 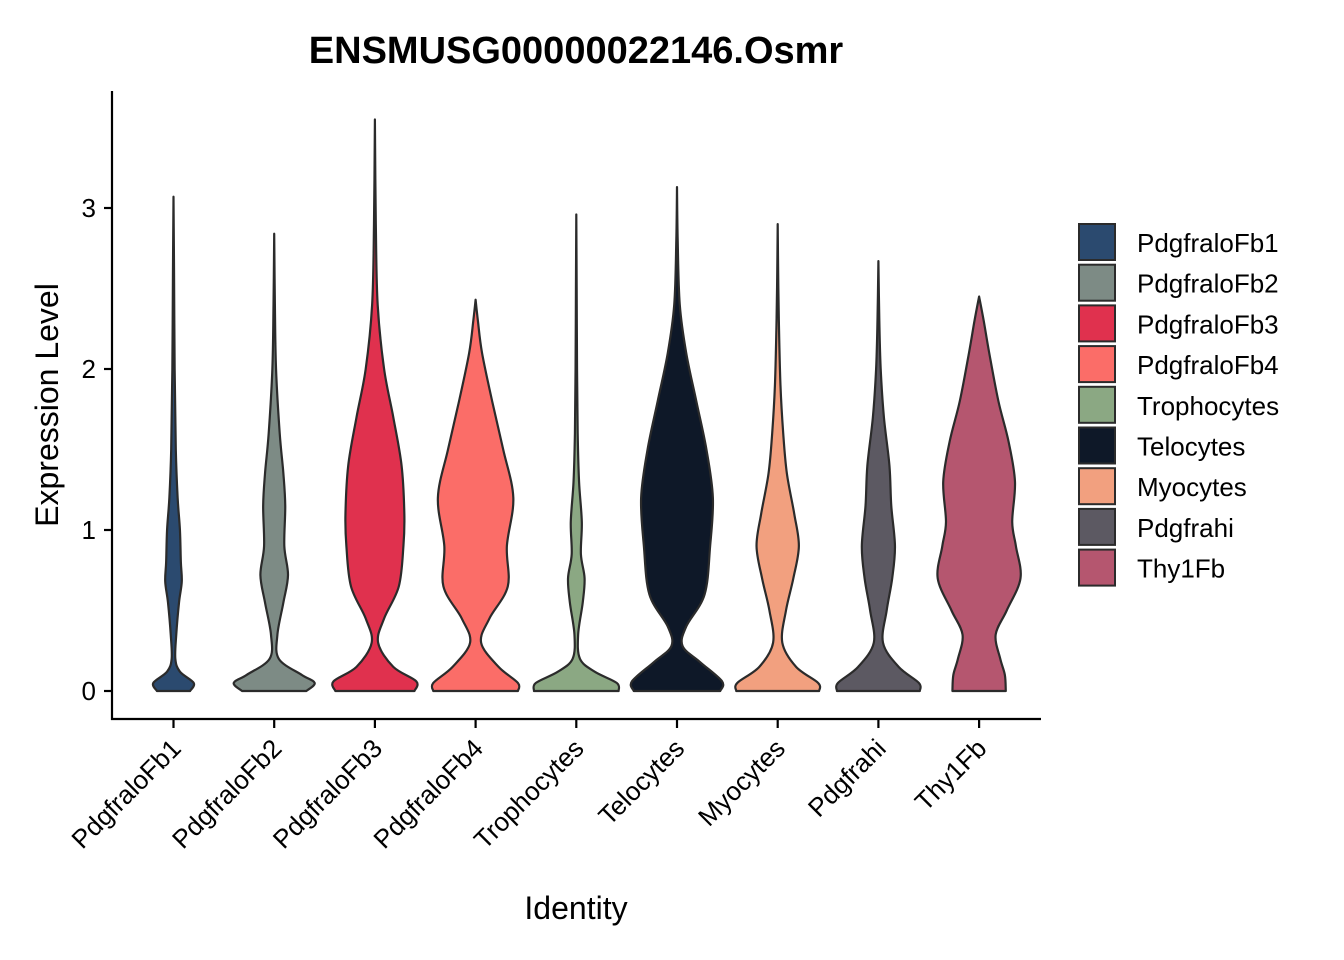 What do you see at coordinates (847, 778) in the screenshot?
I see `x-tick-label: Pdgfrahi` at bounding box center [847, 778].